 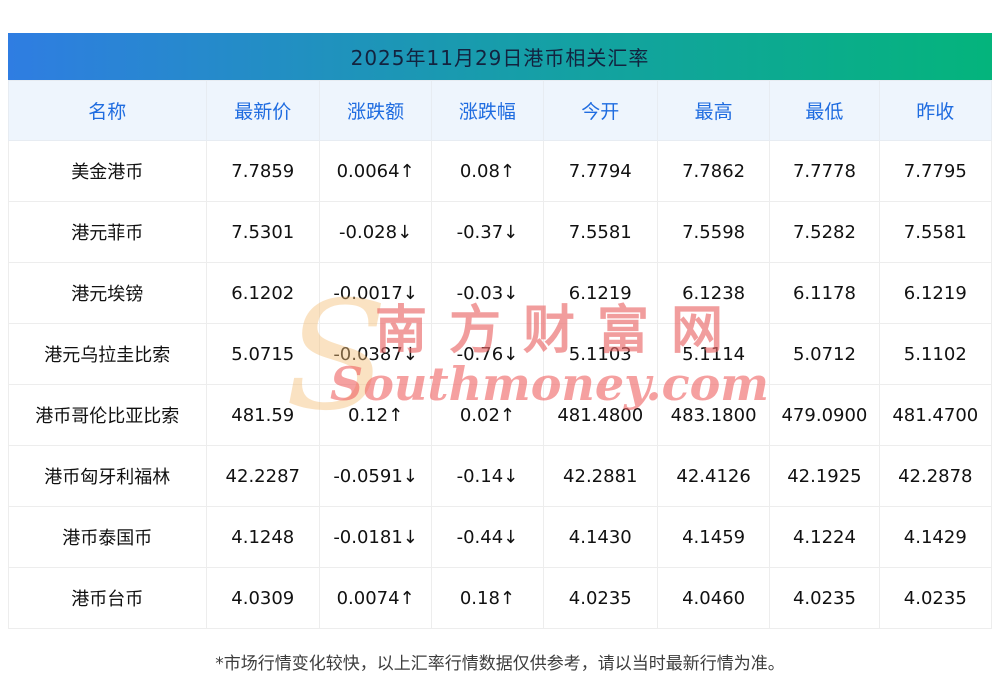 What do you see at coordinates (600, 232) in the screenshot?
I see `open-price: 7.5581` at bounding box center [600, 232].